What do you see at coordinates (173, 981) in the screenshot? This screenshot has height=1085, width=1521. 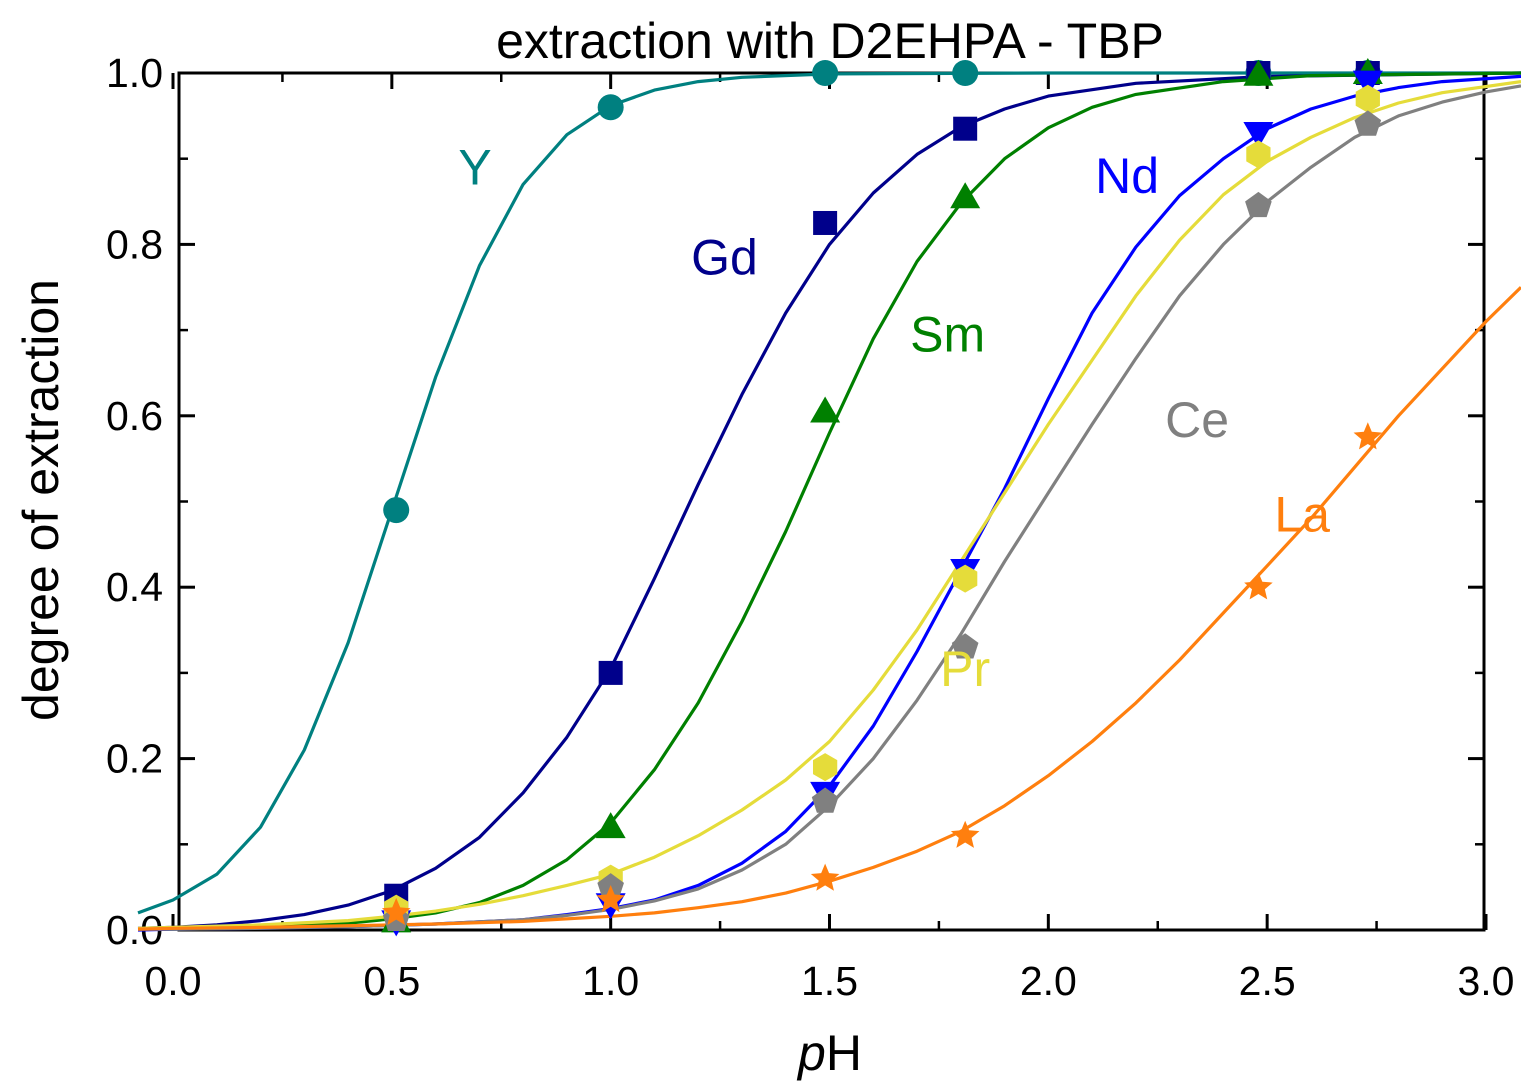 I see `x-tick-label: 0.0` at bounding box center [173, 981].